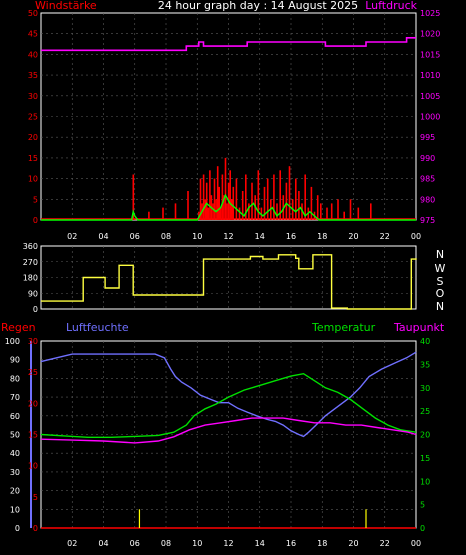 The height and width of the screenshot is (555, 466). What do you see at coordinates (103, 236) in the screenshot?
I see `time-tick-label: 04` at bounding box center [103, 236].